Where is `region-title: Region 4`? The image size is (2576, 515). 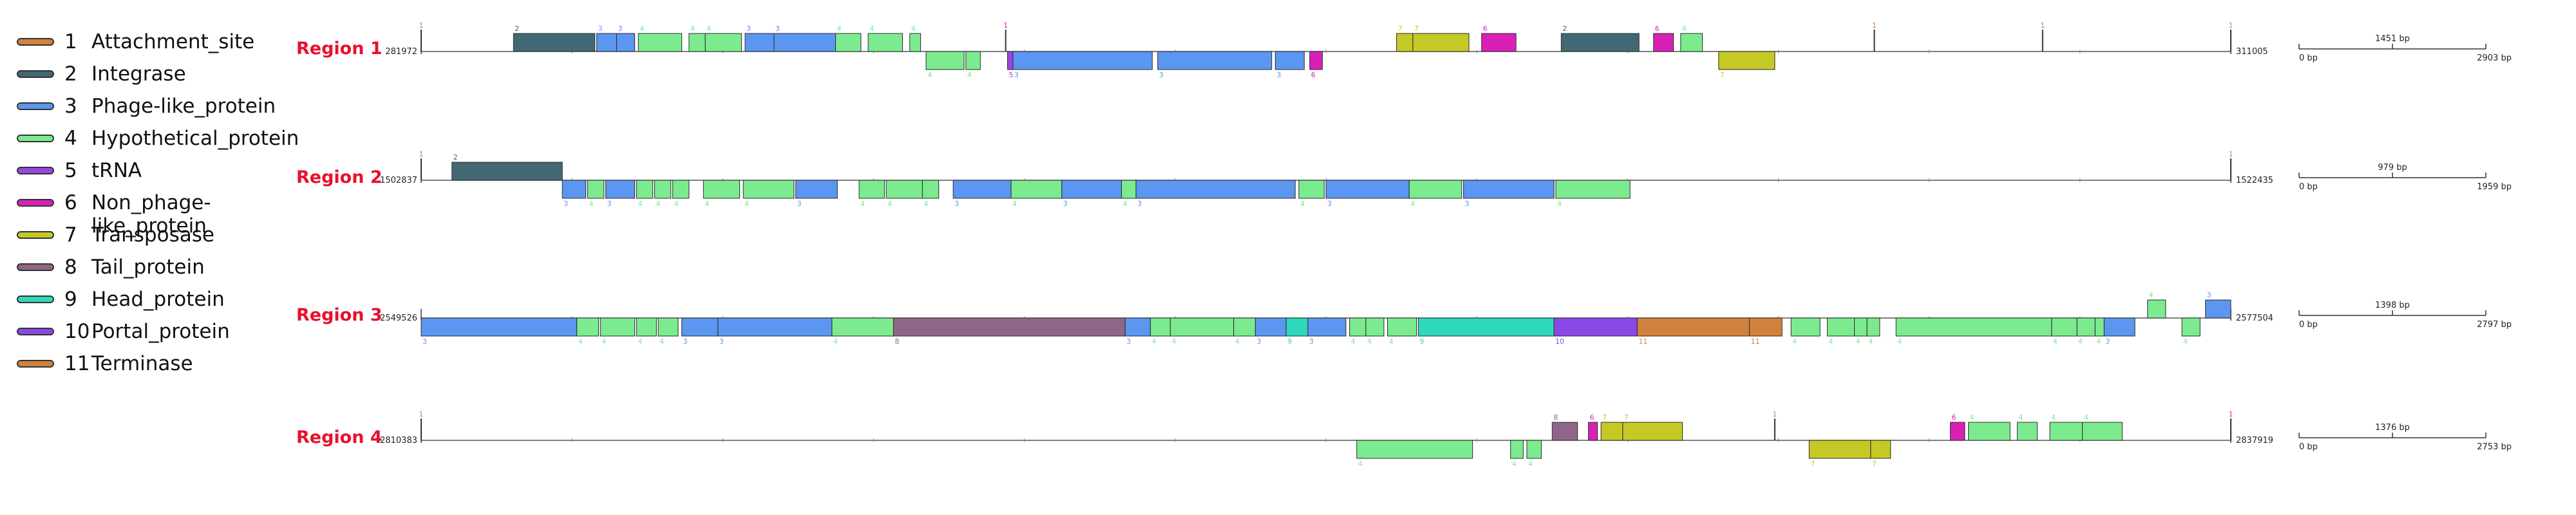 region-title: Region 4 is located at coordinates (339, 437).